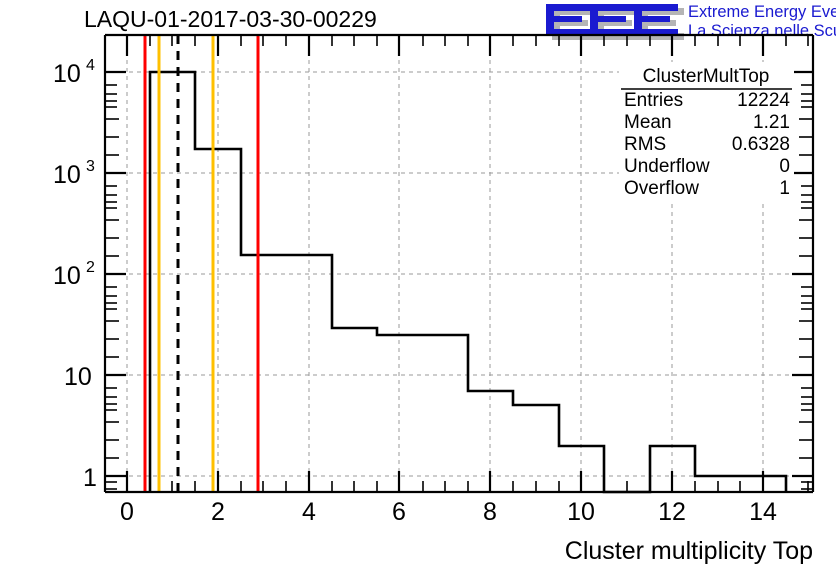 The height and width of the screenshot is (572, 836). I want to click on x-tick-label-10: 10, so click(581, 512).